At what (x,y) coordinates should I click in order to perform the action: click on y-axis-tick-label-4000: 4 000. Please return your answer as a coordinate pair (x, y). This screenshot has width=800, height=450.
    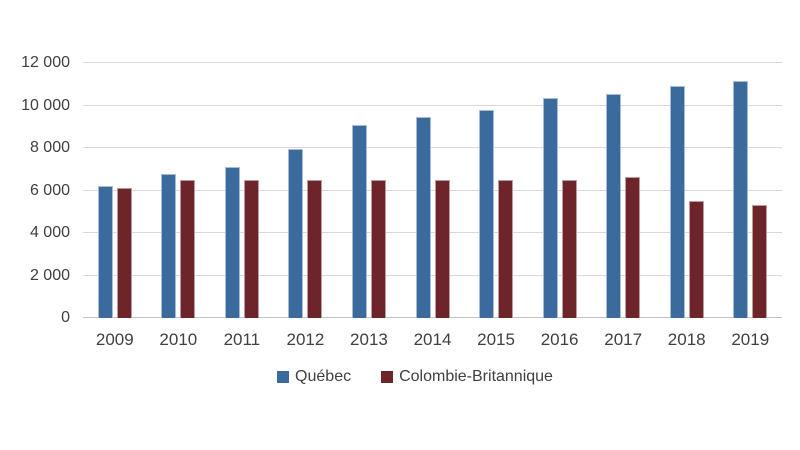
    Looking at the image, I should click on (49, 232).